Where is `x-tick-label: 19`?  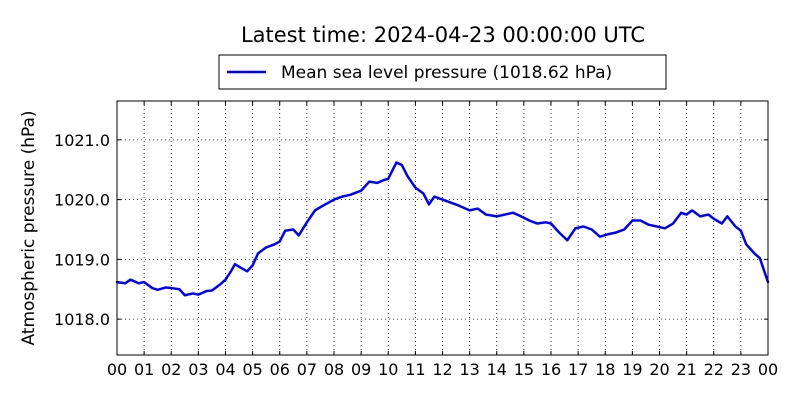
x-tick-label: 19 is located at coordinates (632, 369).